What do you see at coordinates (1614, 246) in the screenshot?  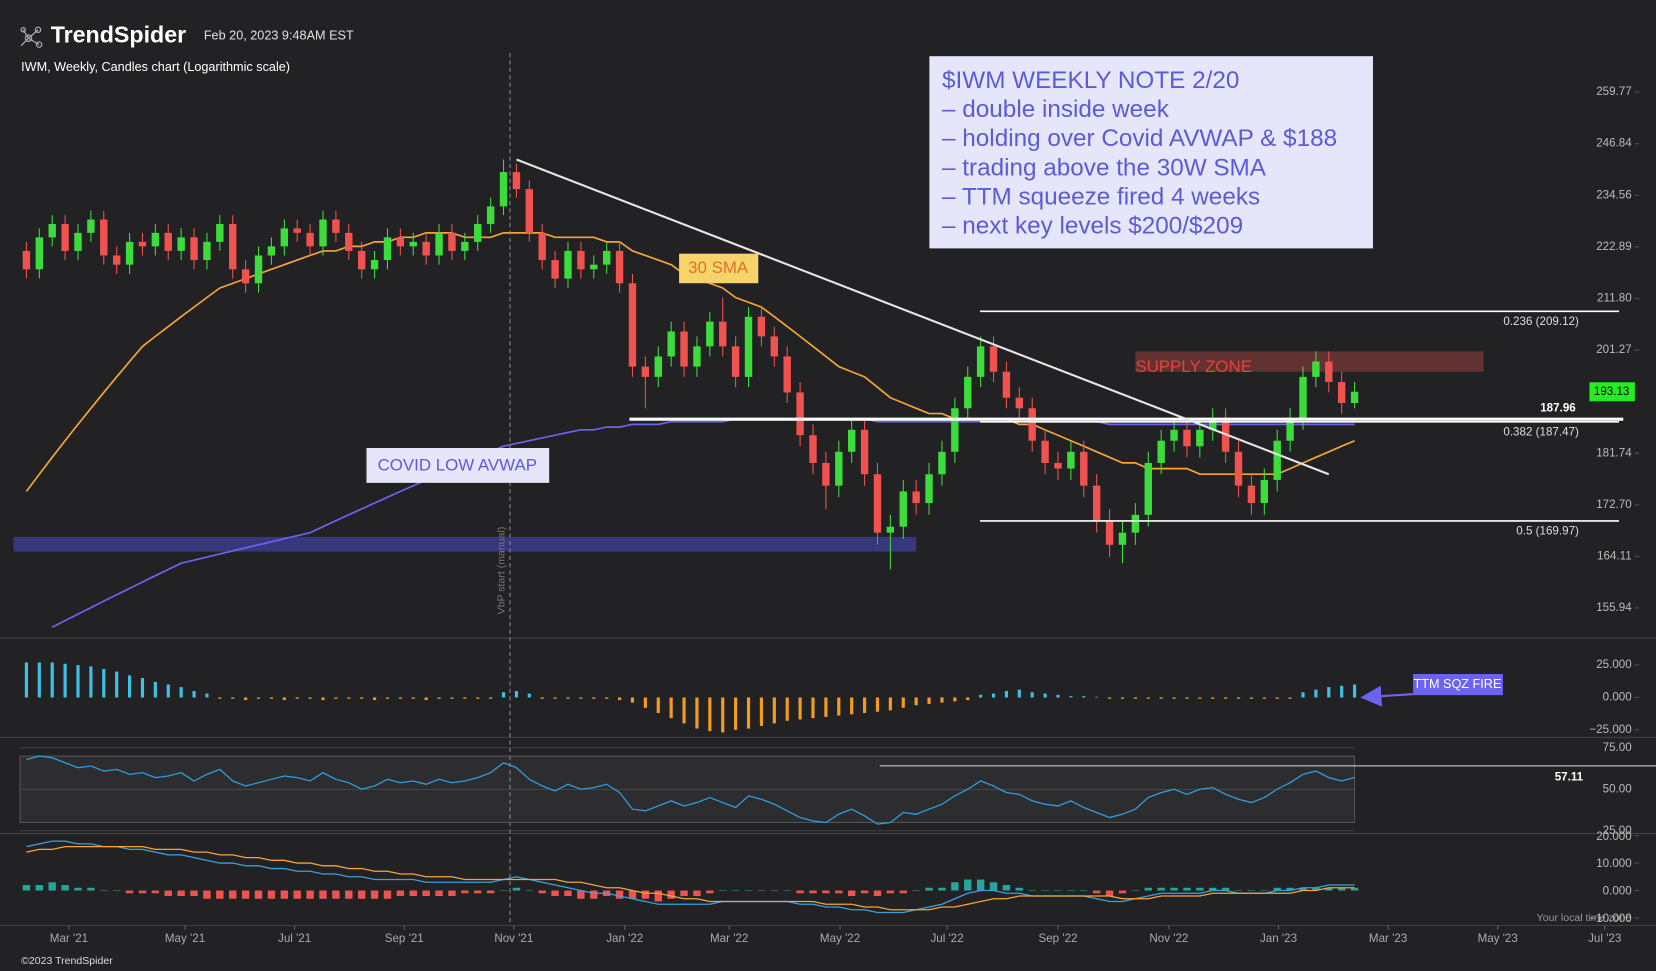 I see `y-tick-label: 222.89` at bounding box center [1614, 246].